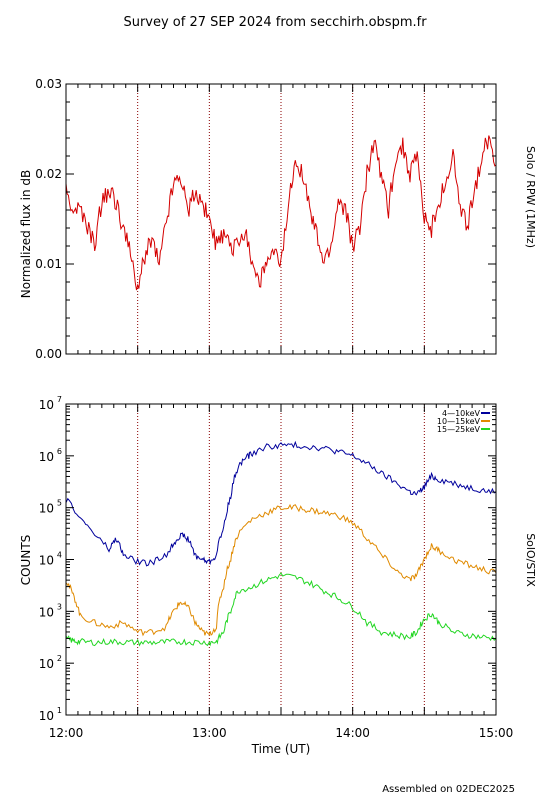 This screenshot has height=800, width=550. I want to click on stix-y-tick-exponent: 4, so click(59, 555).